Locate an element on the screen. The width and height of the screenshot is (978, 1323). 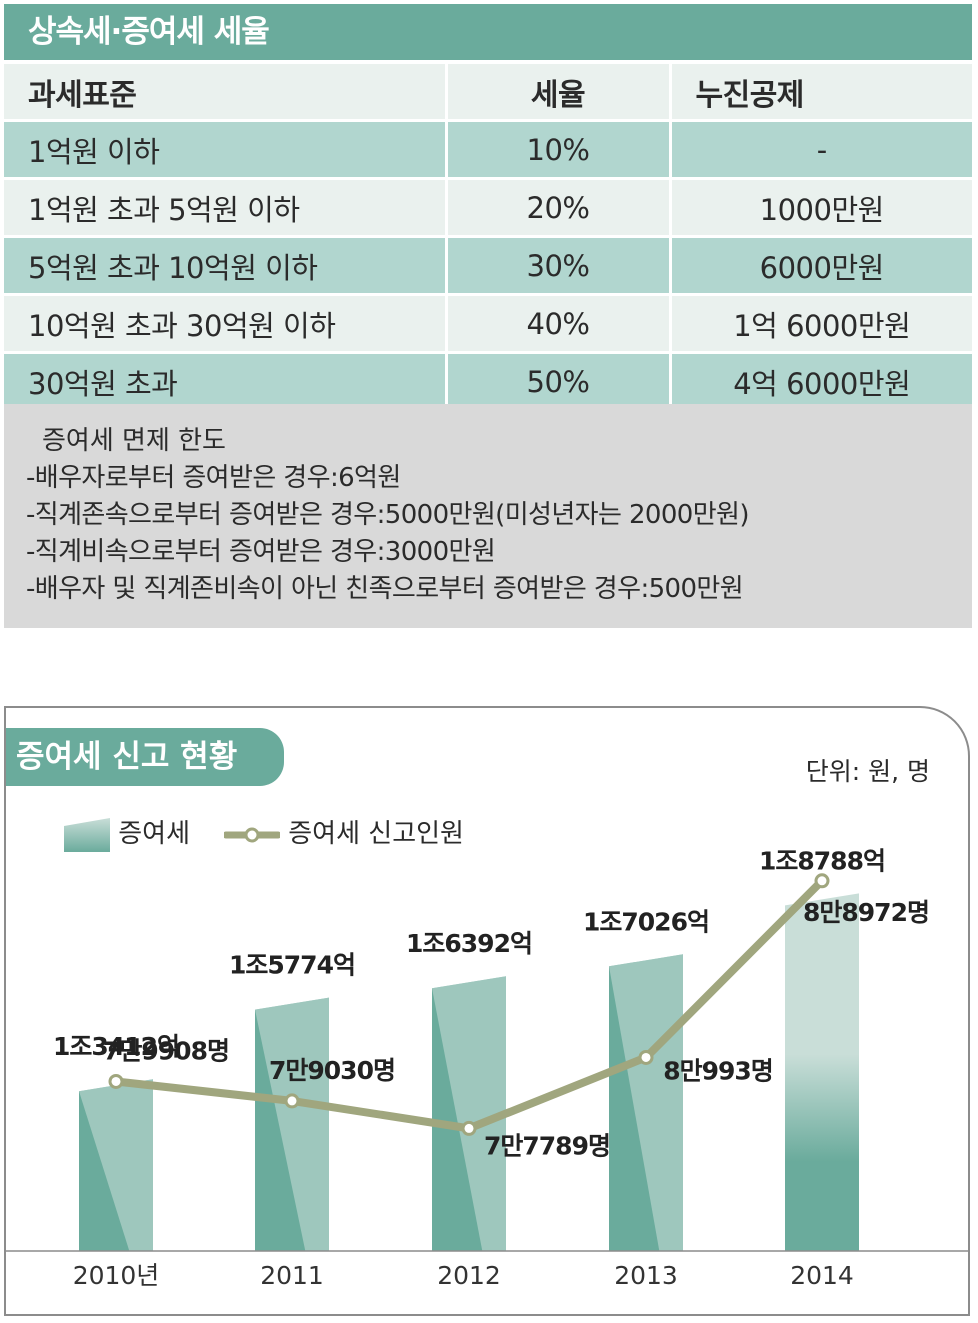
legend-label-bar: 증여세 is located at coordinates (154, 834).